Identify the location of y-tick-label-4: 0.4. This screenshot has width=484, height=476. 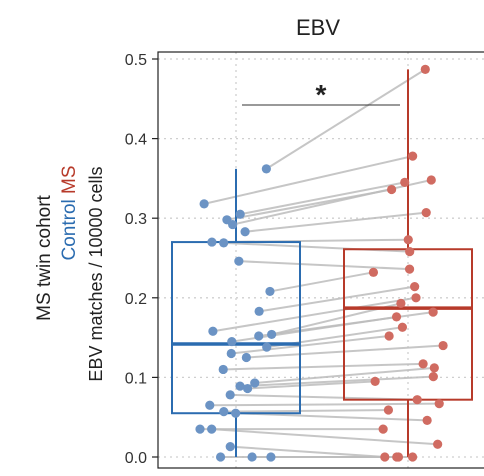
(136, 140).